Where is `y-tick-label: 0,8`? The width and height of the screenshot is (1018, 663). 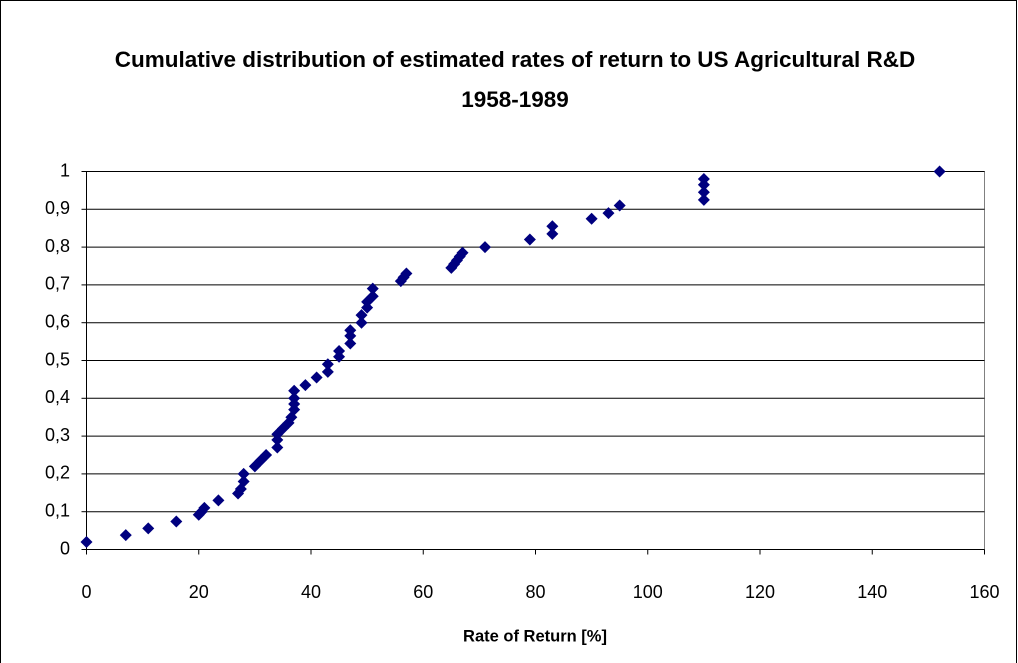
y-tick-label: 0,8 is located at coordinates (57, 246).